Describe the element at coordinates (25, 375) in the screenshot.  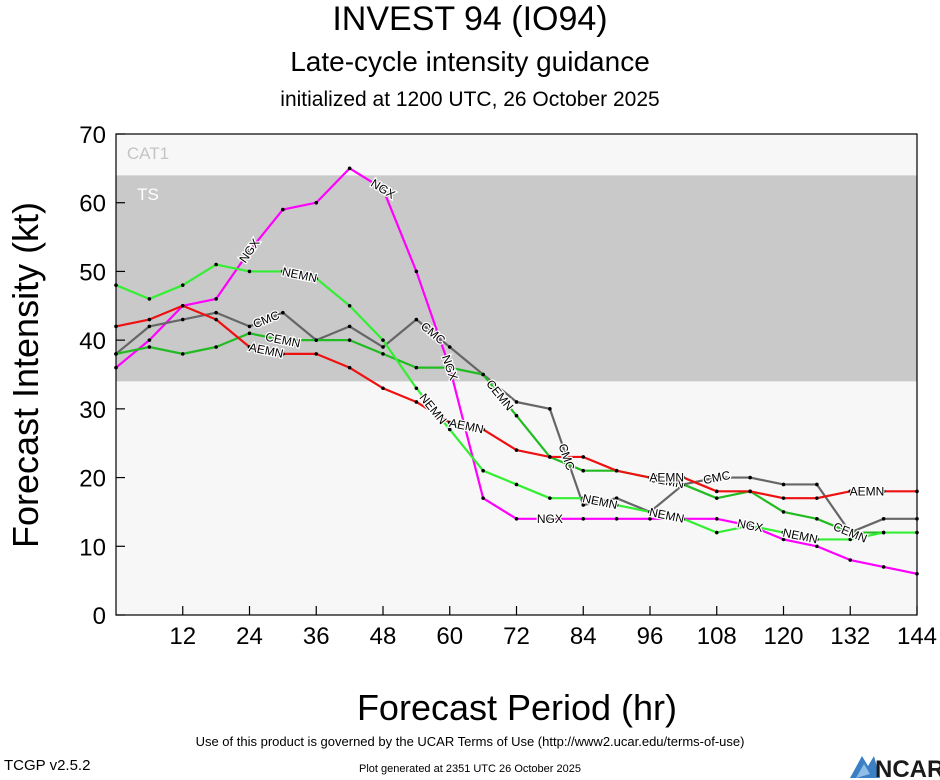
I see `y-axis-label: Forecast Intensity (kt)` at that location.